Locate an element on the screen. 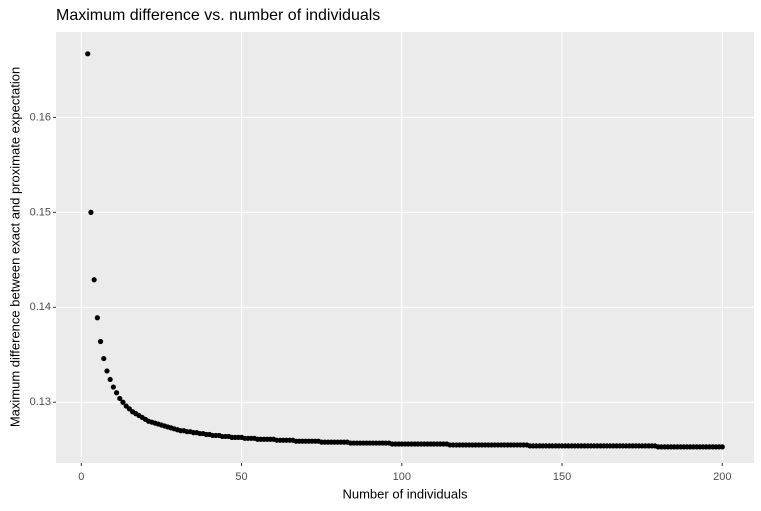  y-tick-label: 0.15 is located at coordinates (40, 212).